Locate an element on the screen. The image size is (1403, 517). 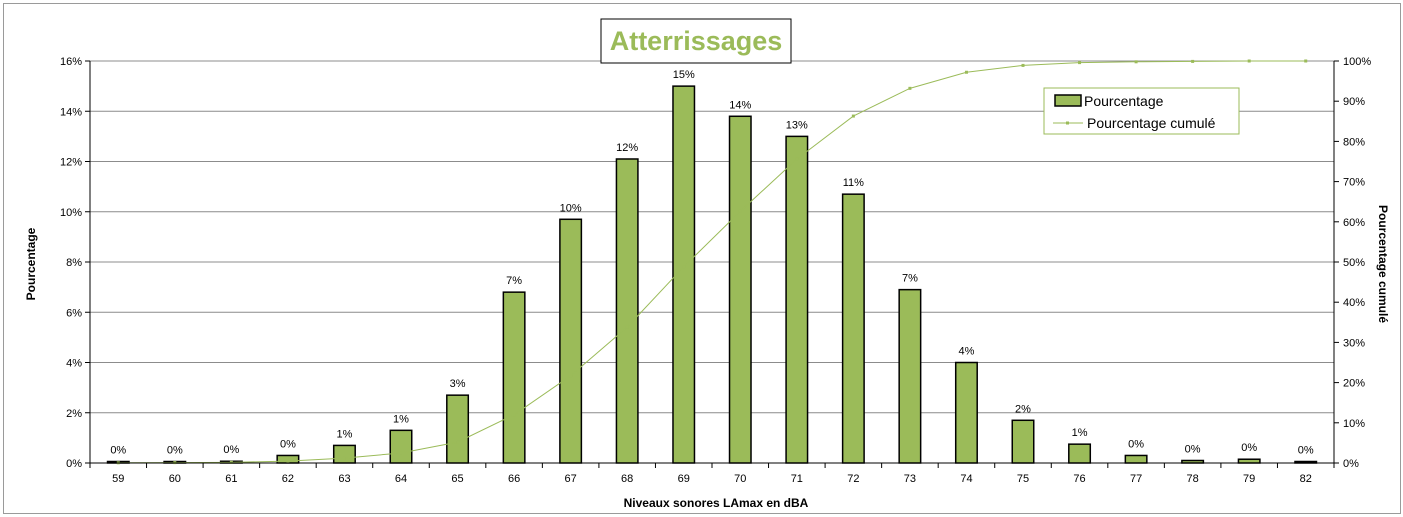
x-tick-label: 61 is located at coordinates (231, 479).